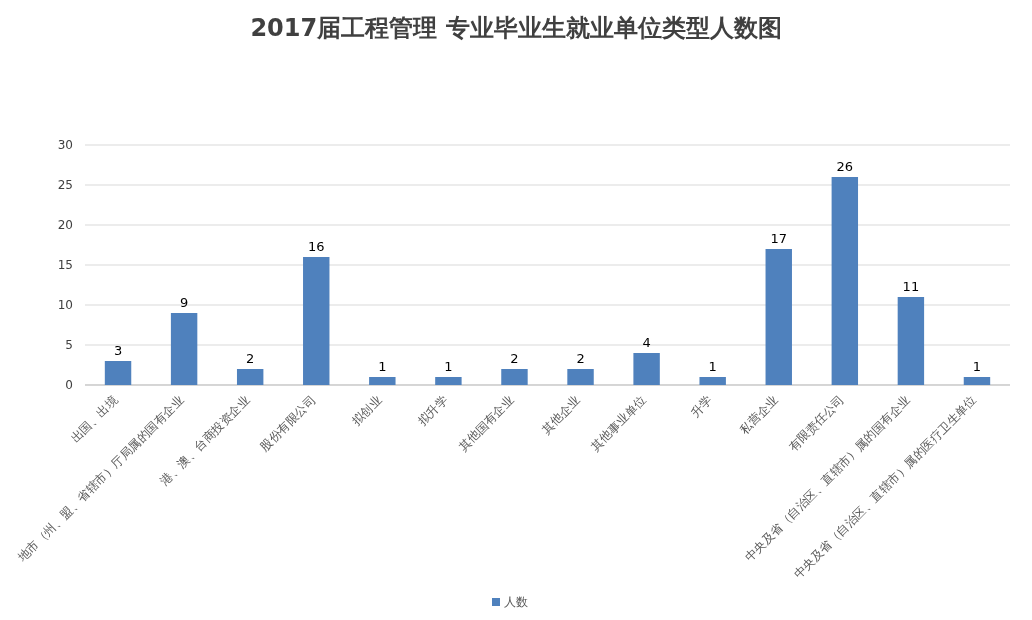 The height and width of the screenshot is (620, 1032). Describe the element at coordinates (316, 246) in the screenshot. I see `data-label: 16` at that location.